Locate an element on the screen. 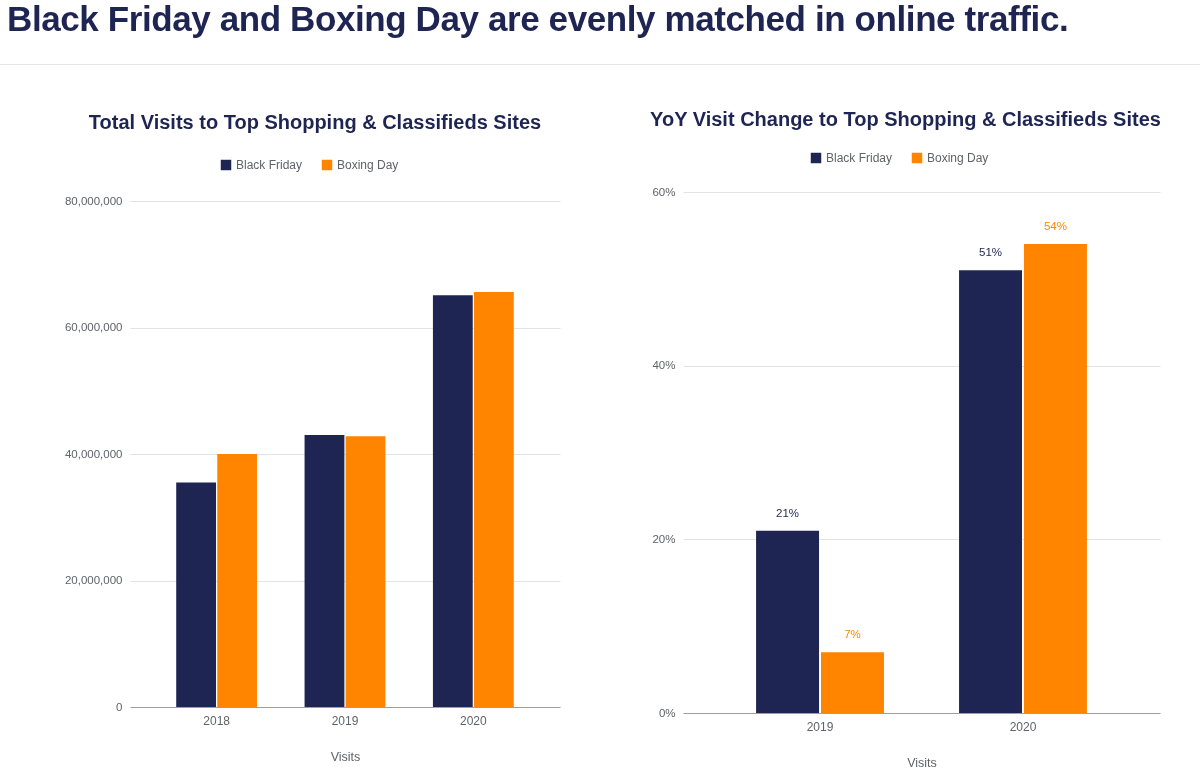 This screenshot has width=1200, height=772. text: Black Friday and Boxing Day are evenly matched in online traffic. is located at coordinates (538, 20).